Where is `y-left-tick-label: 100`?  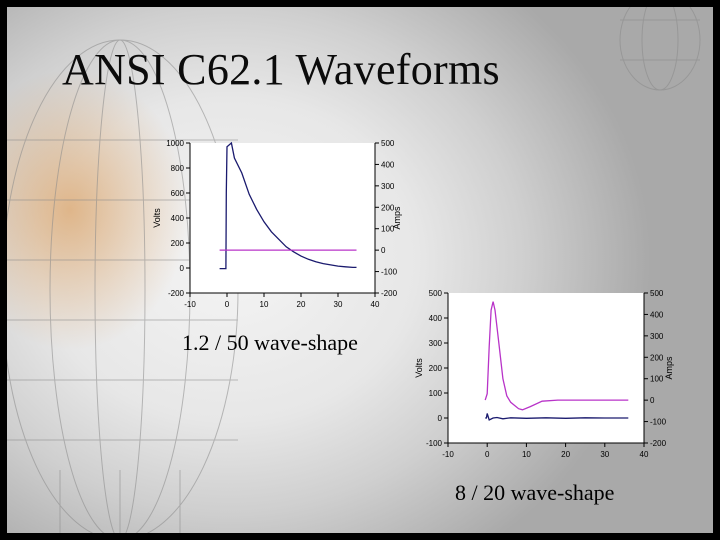
y-left-tick-label: 100 is located at coordinates (436, 393).